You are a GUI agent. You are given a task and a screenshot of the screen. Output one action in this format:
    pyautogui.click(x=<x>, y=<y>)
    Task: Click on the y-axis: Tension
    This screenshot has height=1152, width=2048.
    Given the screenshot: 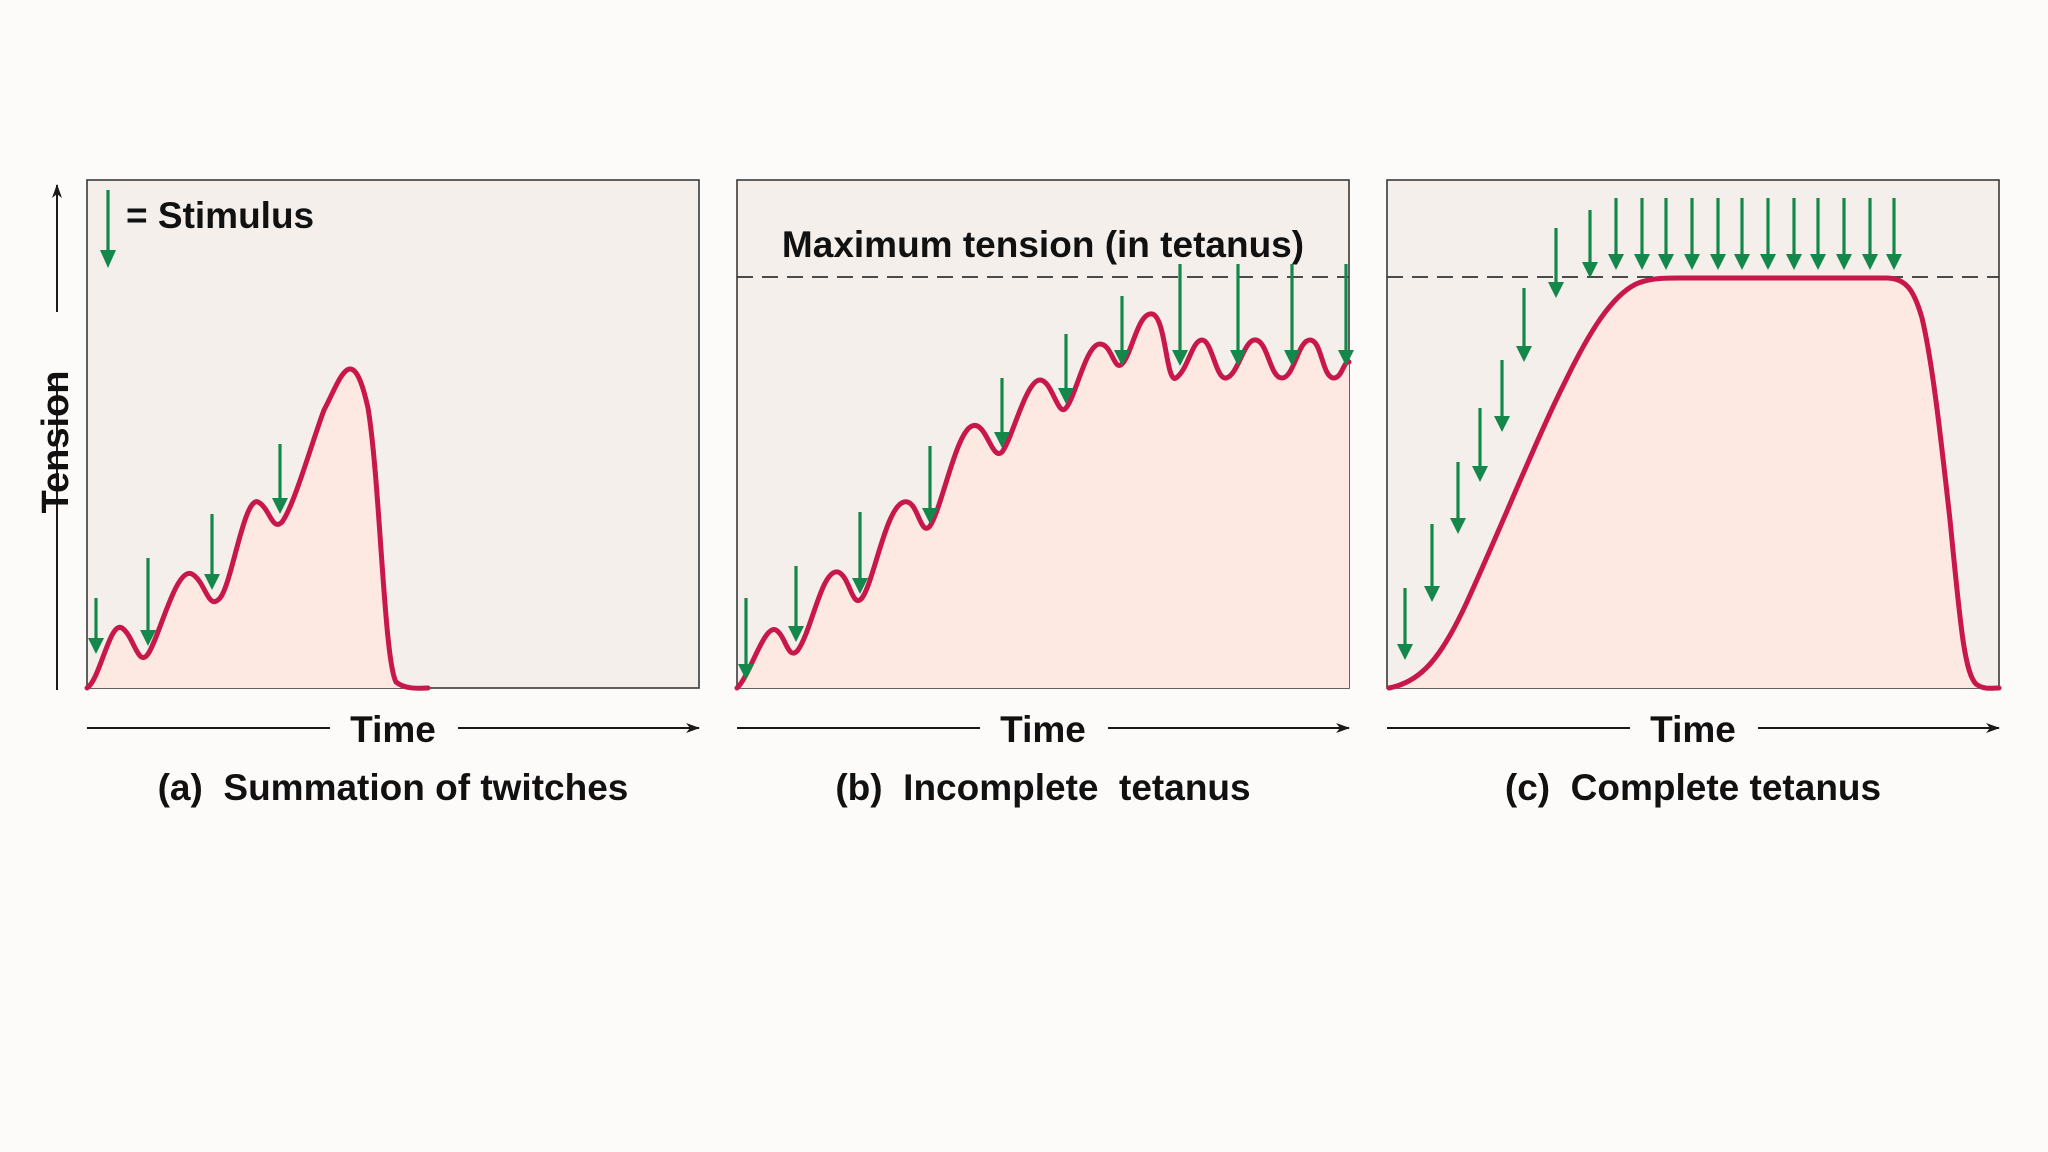 What is the action you would take?
    pyautogui.click(x=56, y=437)
    